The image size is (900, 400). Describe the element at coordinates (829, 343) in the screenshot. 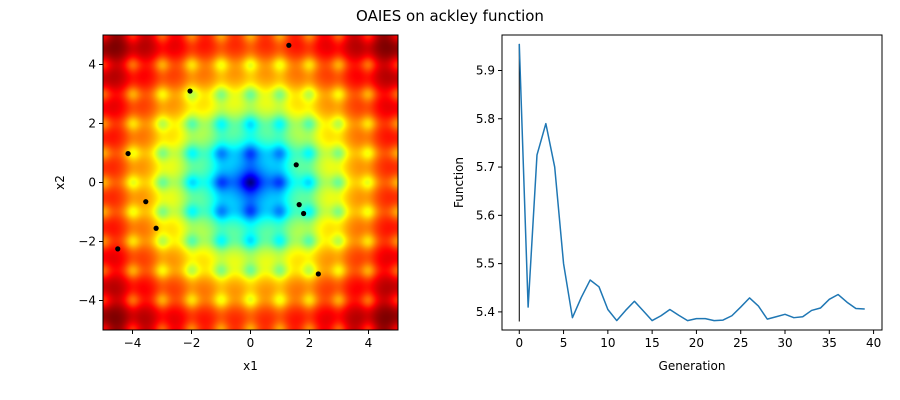

I see `x-tick-label: 35` at that location.